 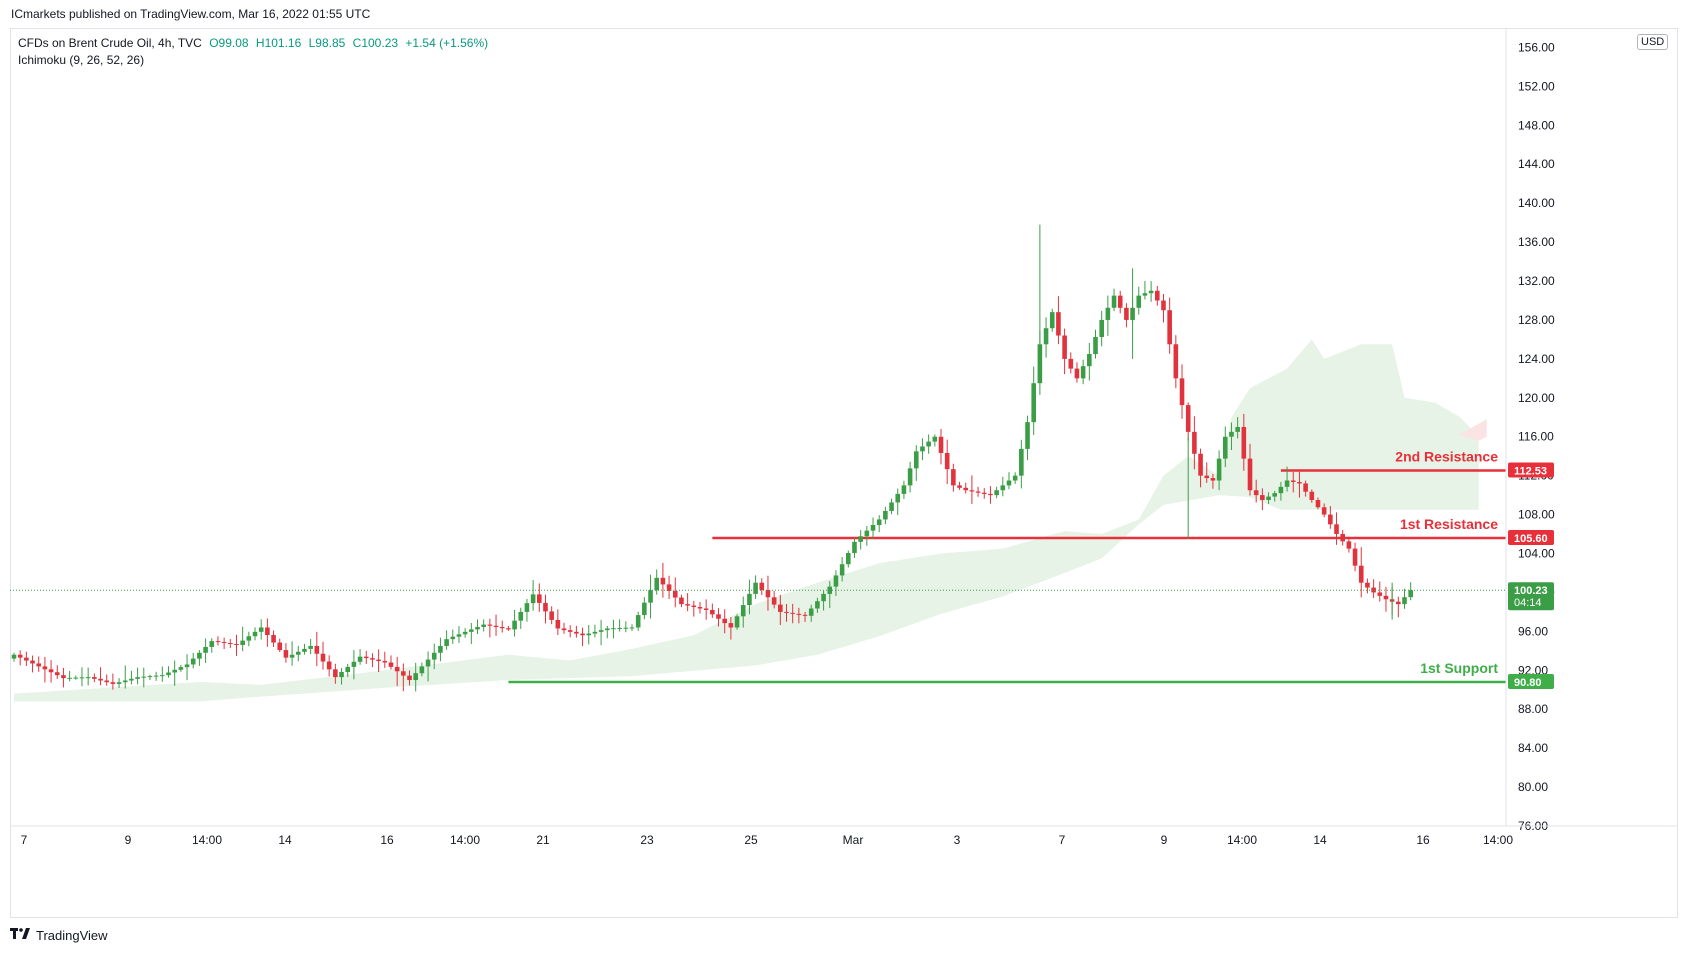 What do you see at coordinates (229, 43) in the screenshot?
I see `open-value: O99.08` at bounding box center [229, 43].